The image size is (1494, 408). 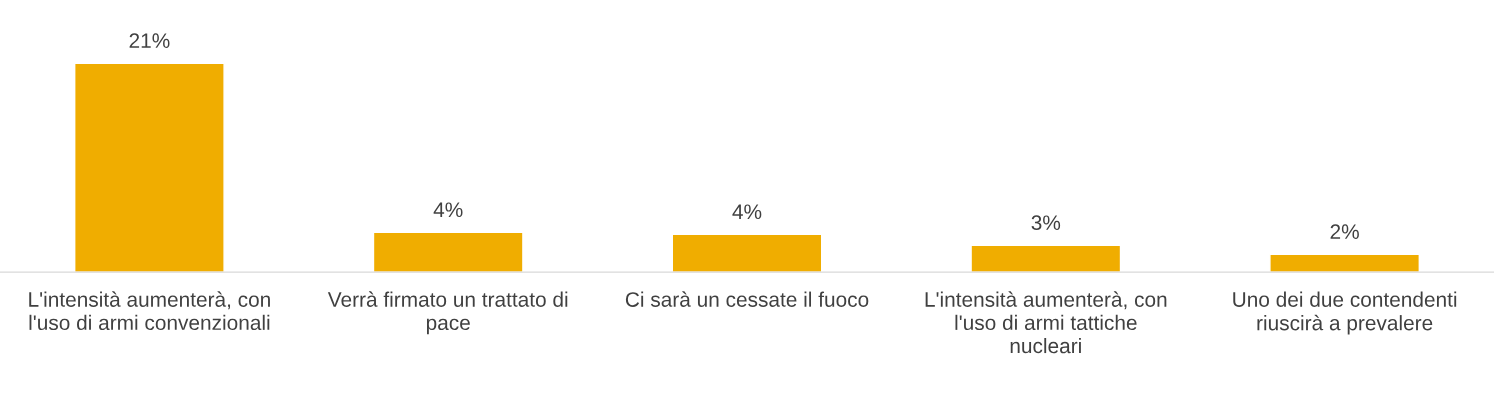 I want to click on data-label: 2%, so click(x=1344, y=231).